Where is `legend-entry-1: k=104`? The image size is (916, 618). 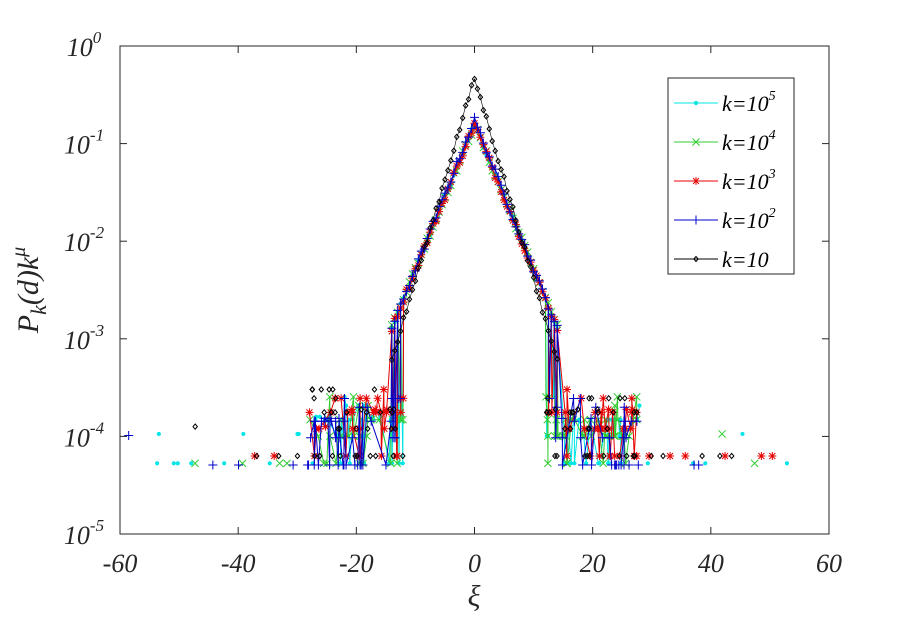 legend-entry-1: k=104 is located at coordinates (725, 141).